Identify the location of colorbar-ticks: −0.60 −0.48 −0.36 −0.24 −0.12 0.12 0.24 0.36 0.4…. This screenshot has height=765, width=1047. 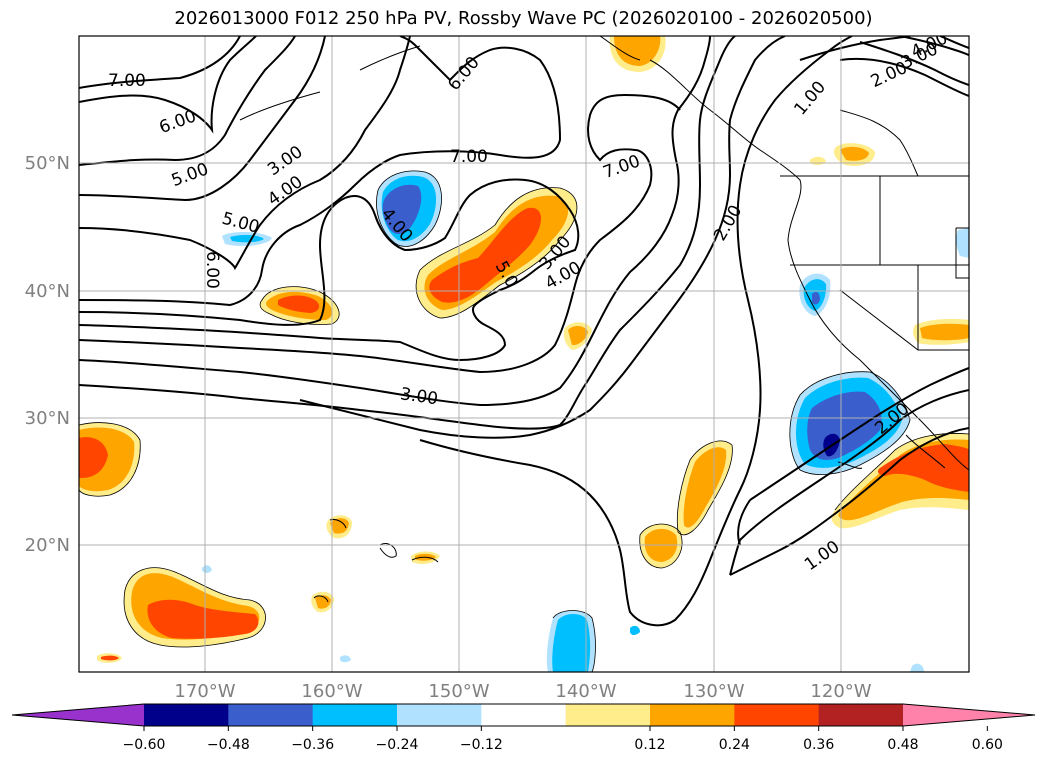
(563, 739).